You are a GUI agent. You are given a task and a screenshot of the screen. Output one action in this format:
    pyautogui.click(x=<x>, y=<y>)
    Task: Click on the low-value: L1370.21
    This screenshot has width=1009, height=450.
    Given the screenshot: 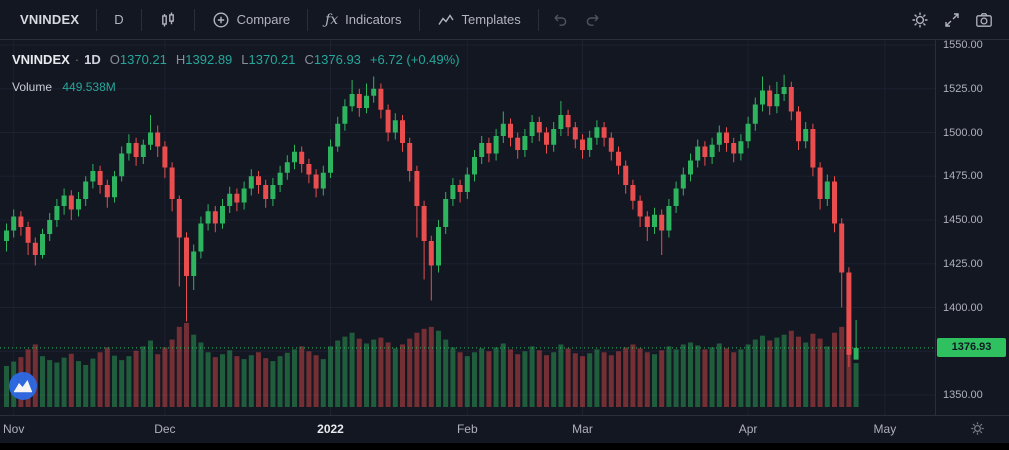 What is the action you would take?
    pyautogui.click(x=268, y=60)
    